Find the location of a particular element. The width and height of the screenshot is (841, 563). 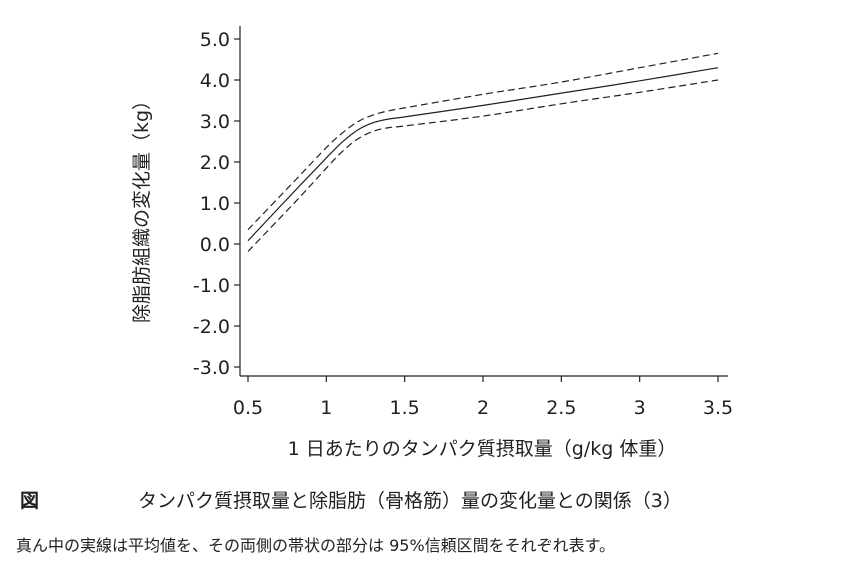

x-tick-label: 0.5 is located at coordinates (248, 408).